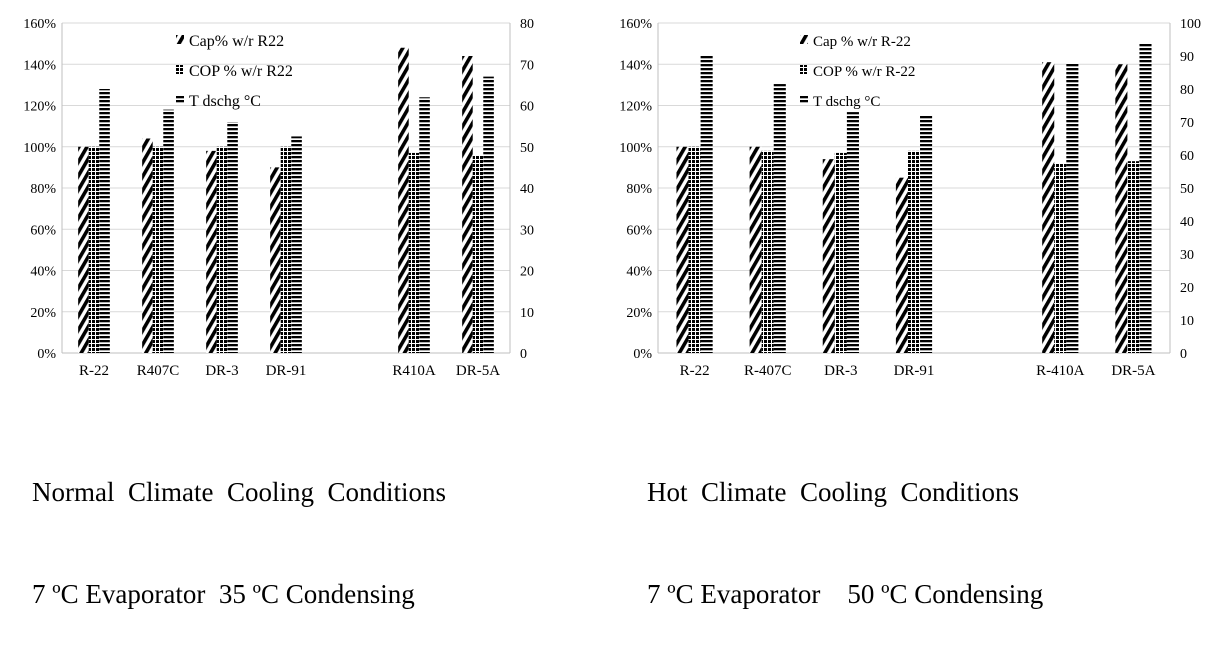  Describe the element at coordinates (527, 65) in the screenshot. I see `y2-tick-label: 70` at that location.